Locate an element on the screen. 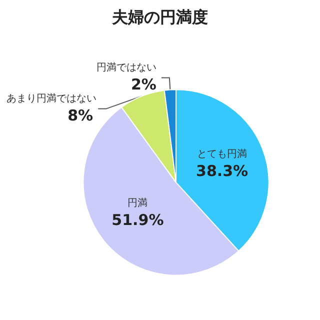 The width and height of the screenshot is (320, 320). data-label: 38.3% is located at coordinates (222, 171).